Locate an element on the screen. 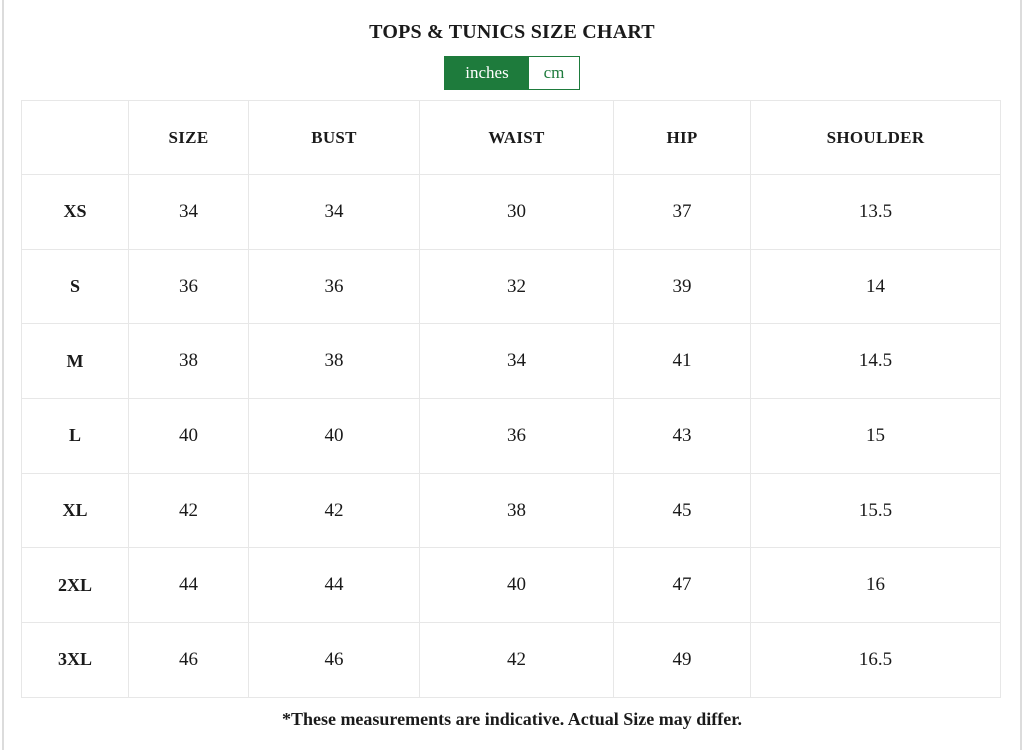 This screenshot has width=1024, height=750. table-cell: 16.5 is located at coordinates (875, 660).